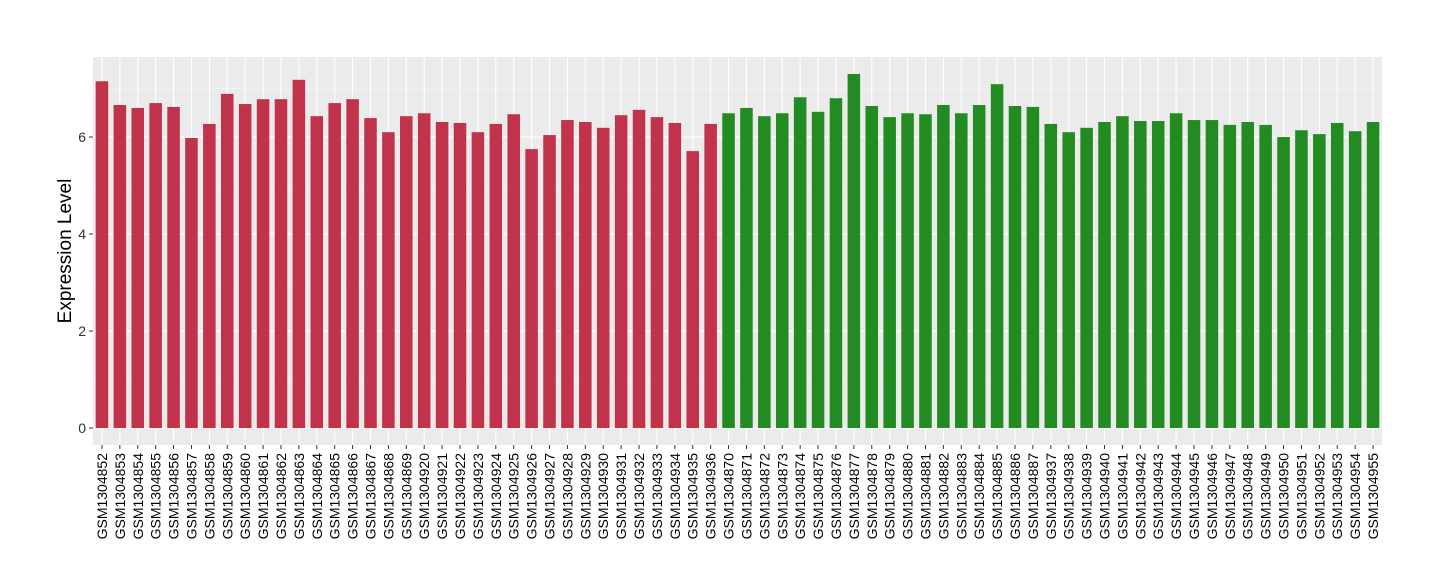  What do you see at coordinates (191, 496) in the screenshot?
I see `x-tick-label: GSM1304857` at bounding box center [191, 496].